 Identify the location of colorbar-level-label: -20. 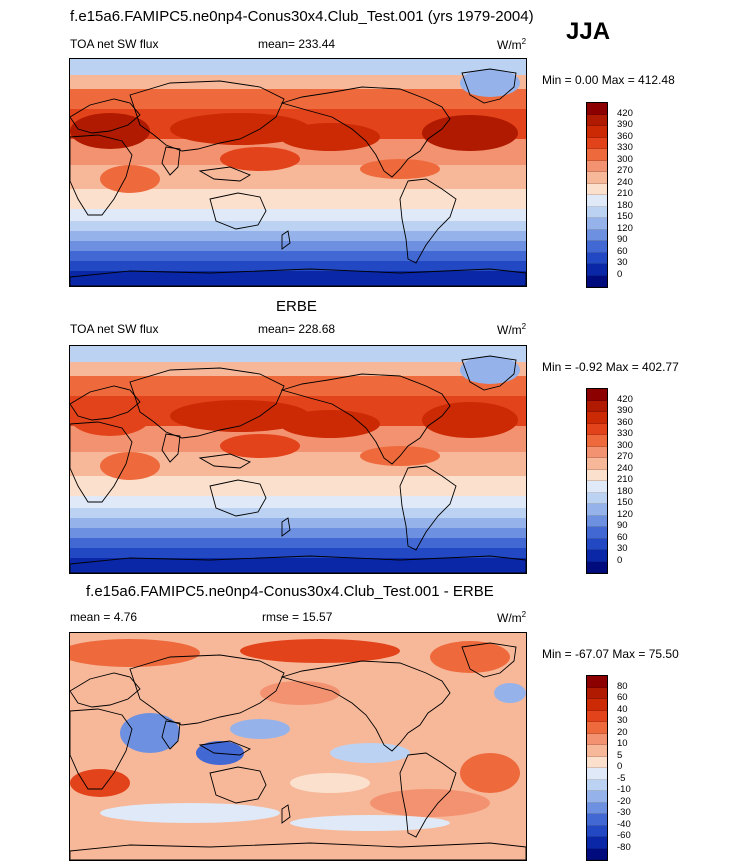
(624, 801).